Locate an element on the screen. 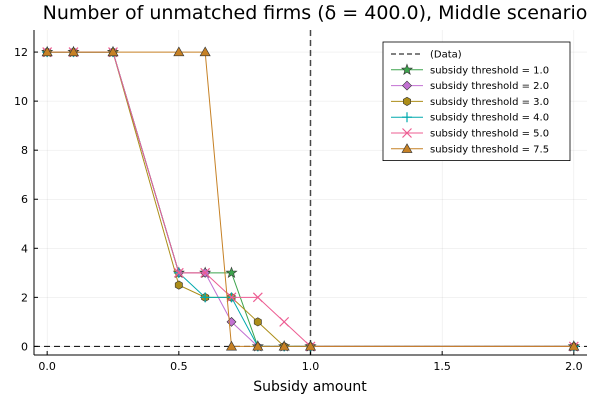 The height and width of the screenshot is (400, 600). legend-item: subsidy threshold = 5.0 is located at coordinates (470, 134).